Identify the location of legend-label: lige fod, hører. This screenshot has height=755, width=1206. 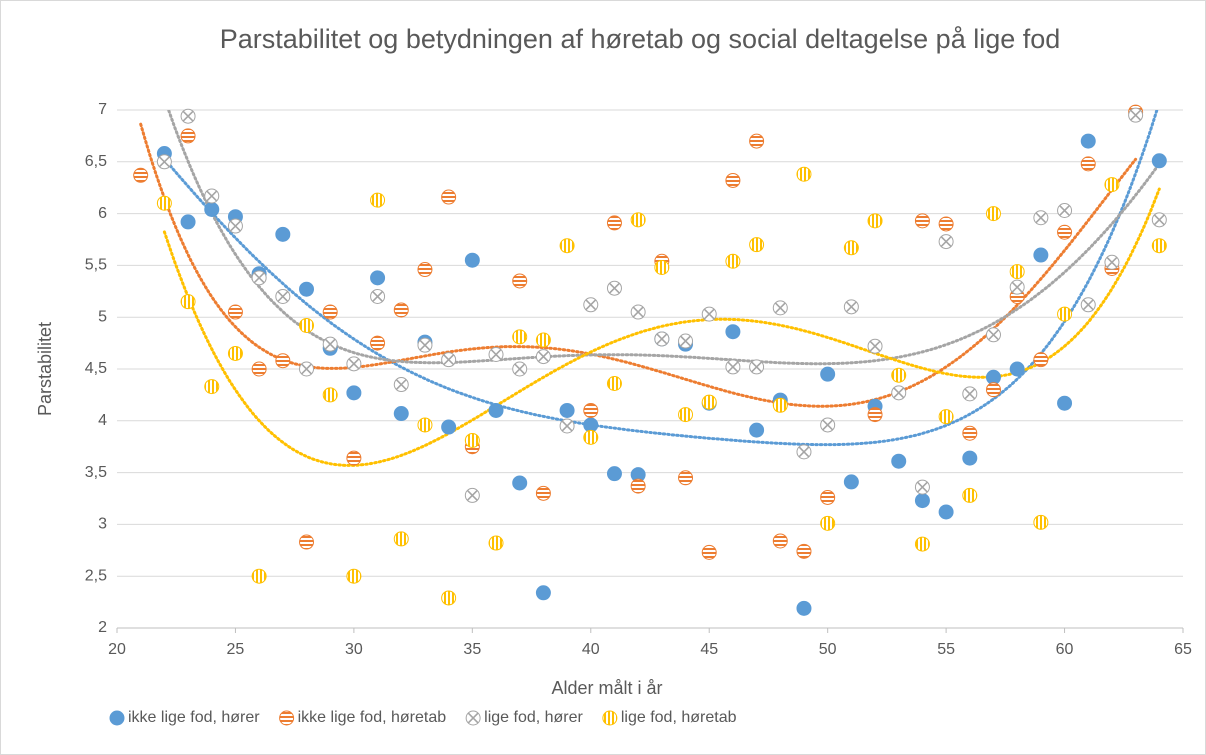
(533, 717).